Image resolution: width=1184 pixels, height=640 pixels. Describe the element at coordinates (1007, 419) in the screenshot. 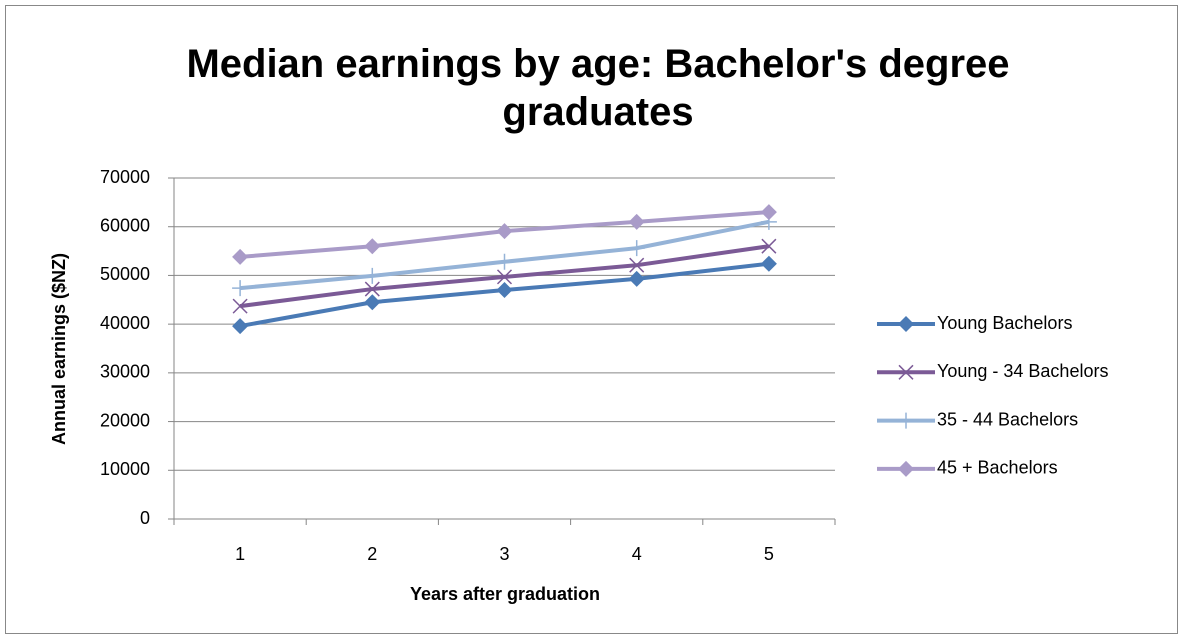

I see `legend-label: 35 - 44 Bachelors` at that location.